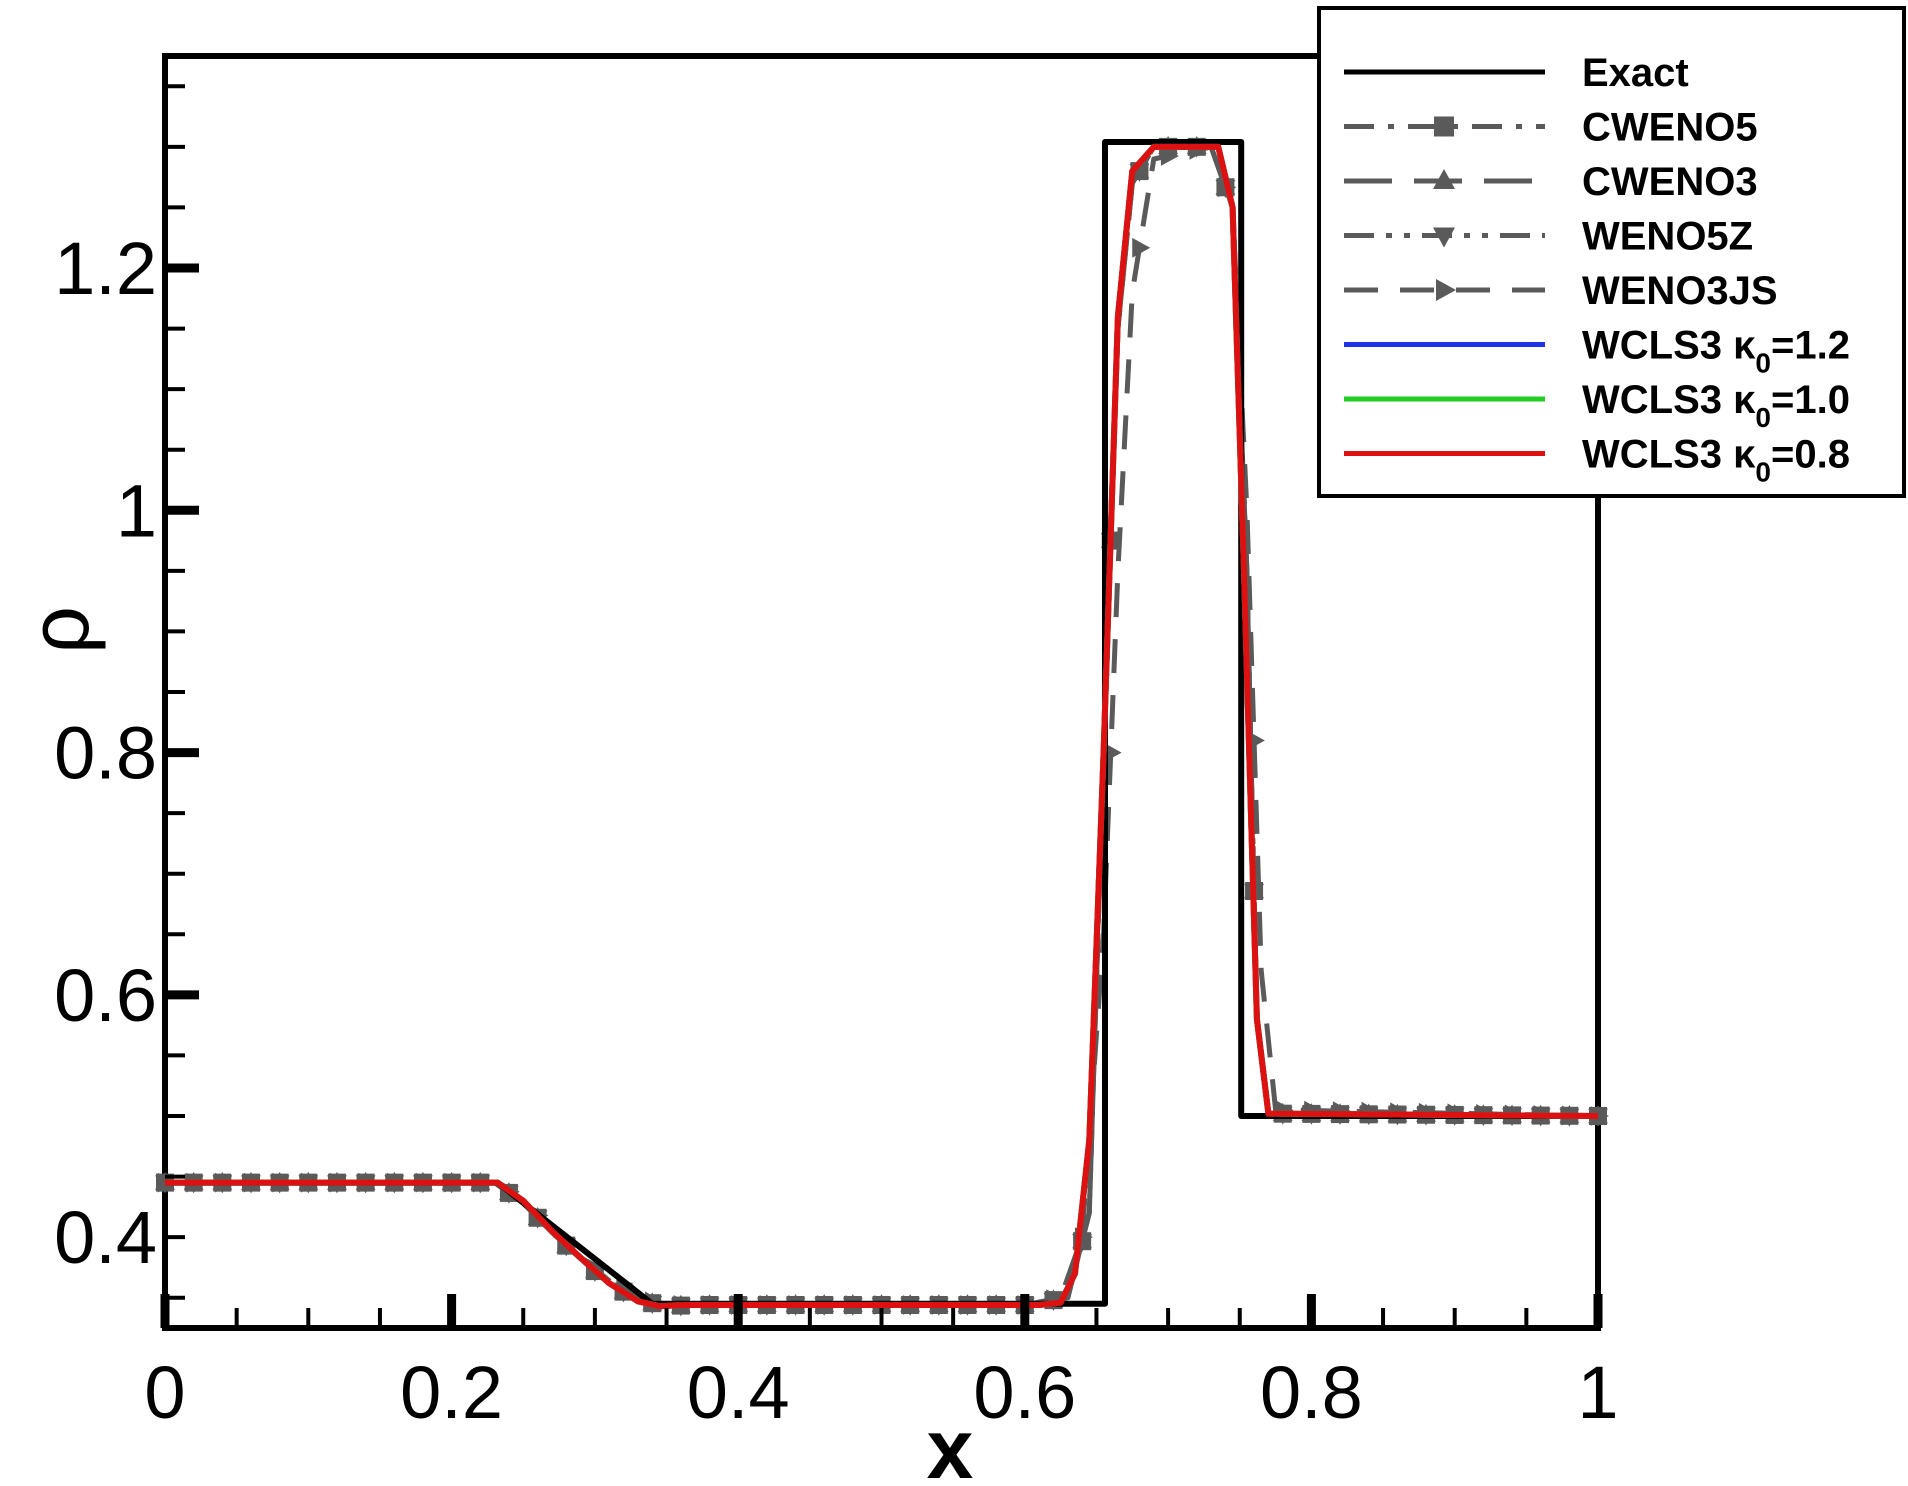 This screenshot has width=1908, height=1486. I want to click on legend-label: WCLS3 κ0=0.8, so click(1716, 460).